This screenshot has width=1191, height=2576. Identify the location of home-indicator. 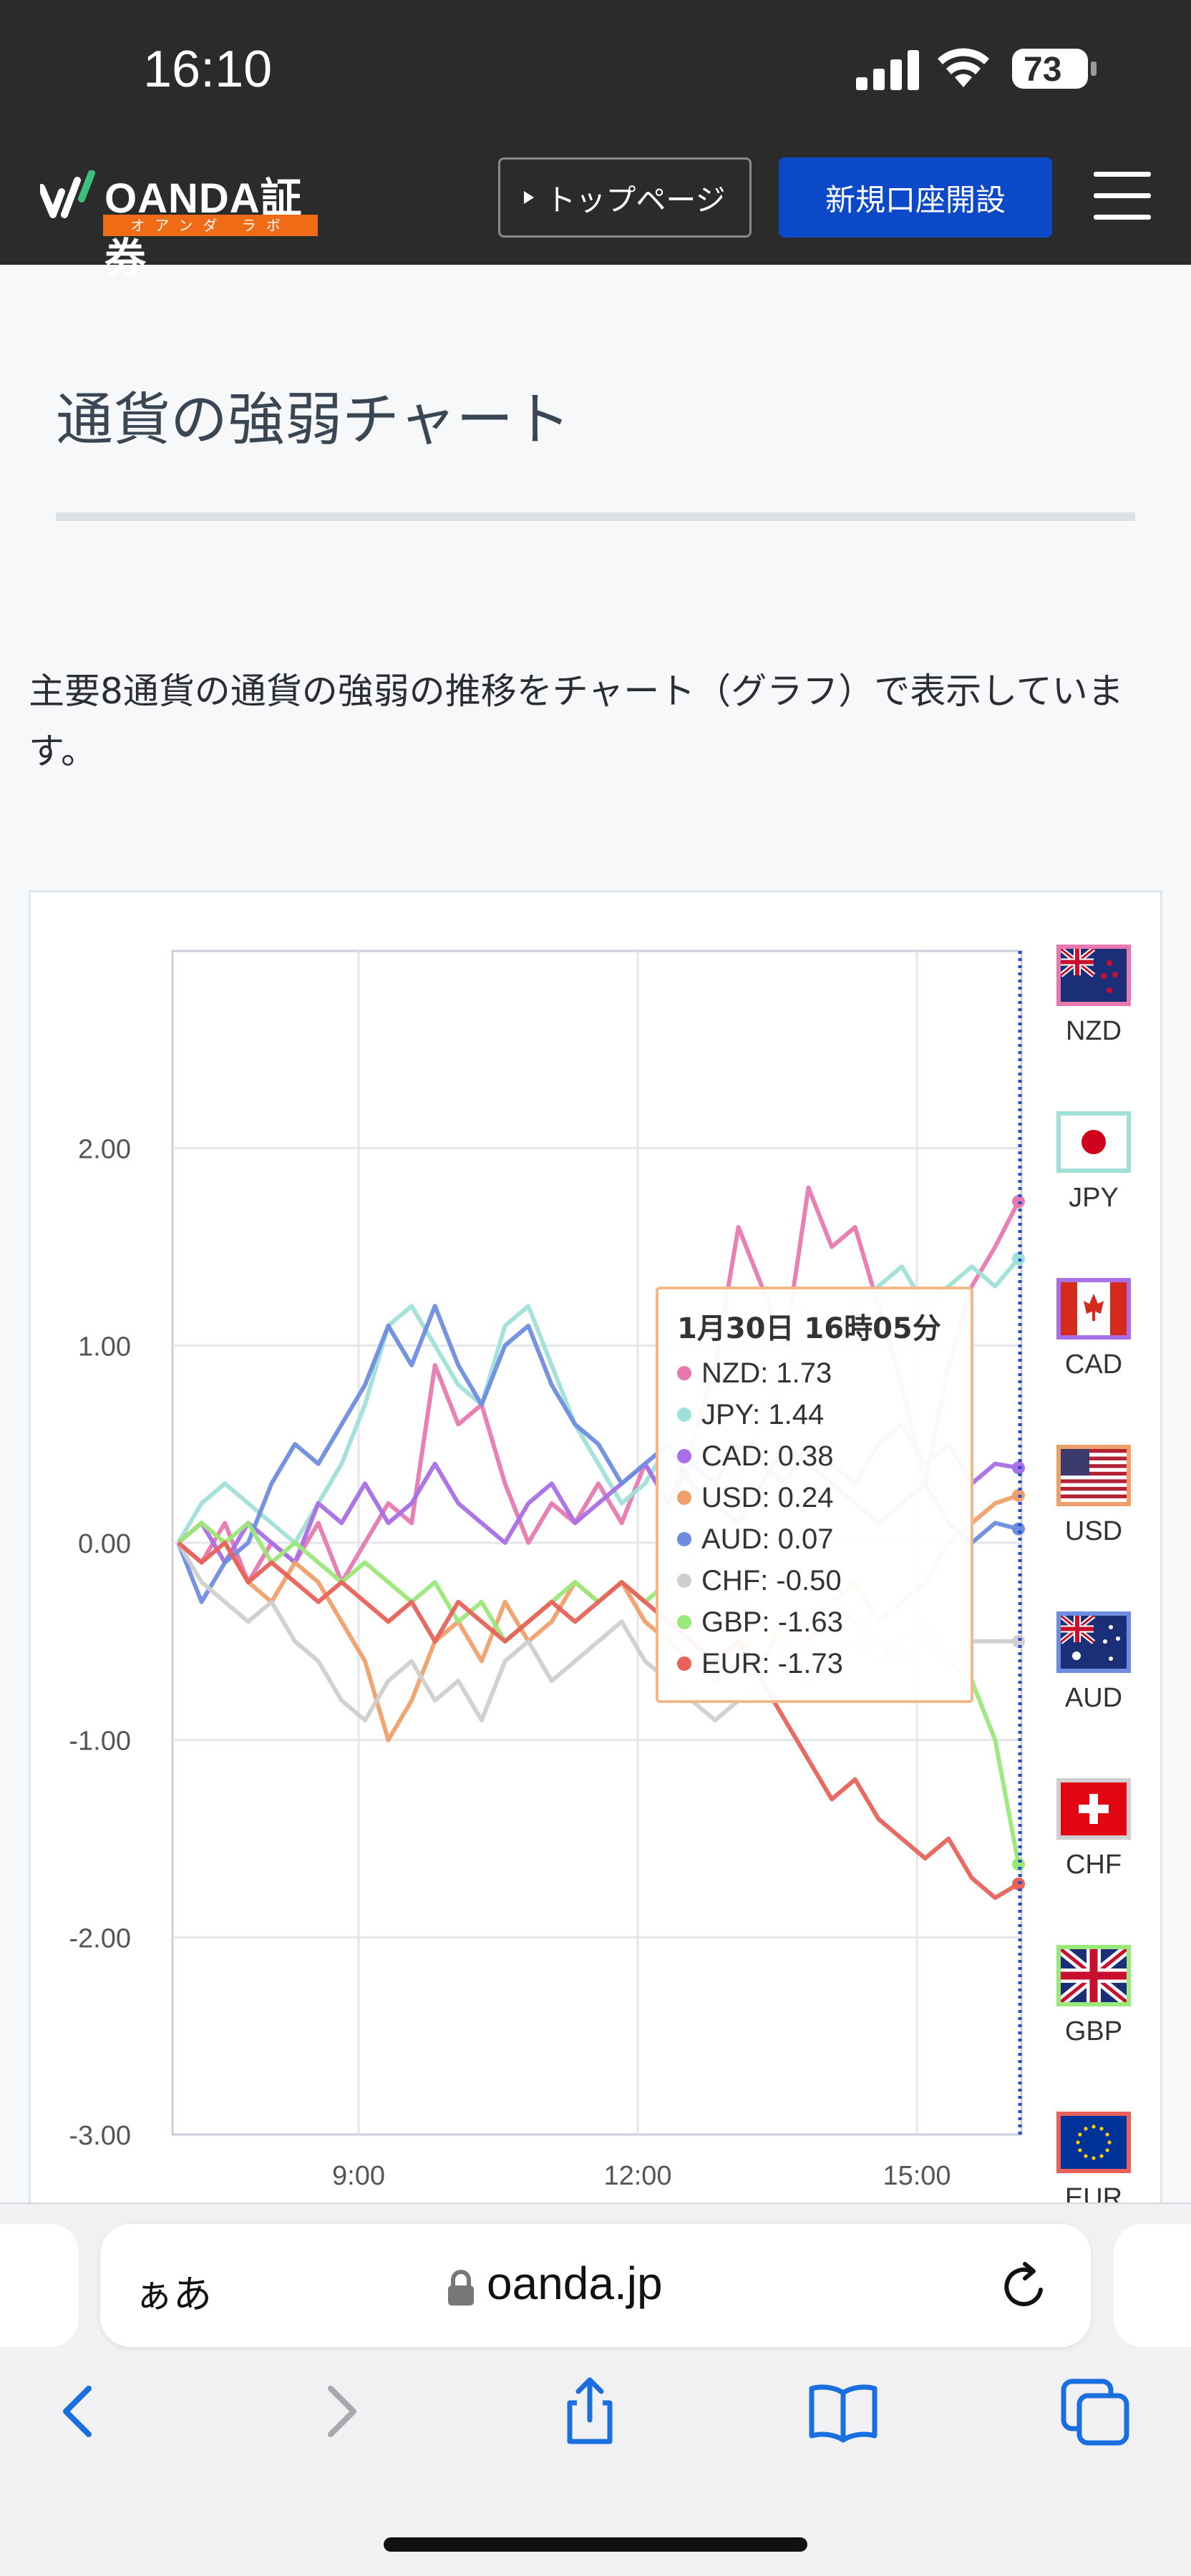
(595, 2544).